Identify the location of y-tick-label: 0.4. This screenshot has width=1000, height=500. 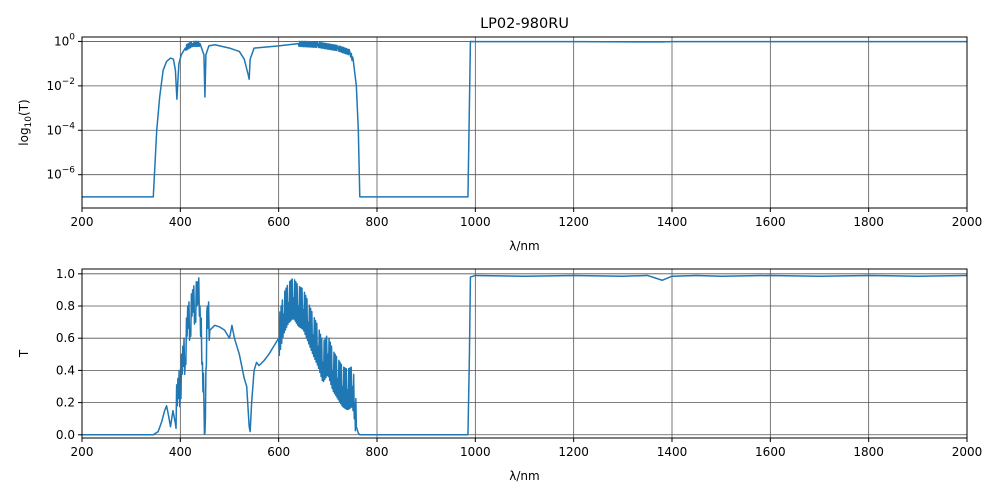
(65, 370).